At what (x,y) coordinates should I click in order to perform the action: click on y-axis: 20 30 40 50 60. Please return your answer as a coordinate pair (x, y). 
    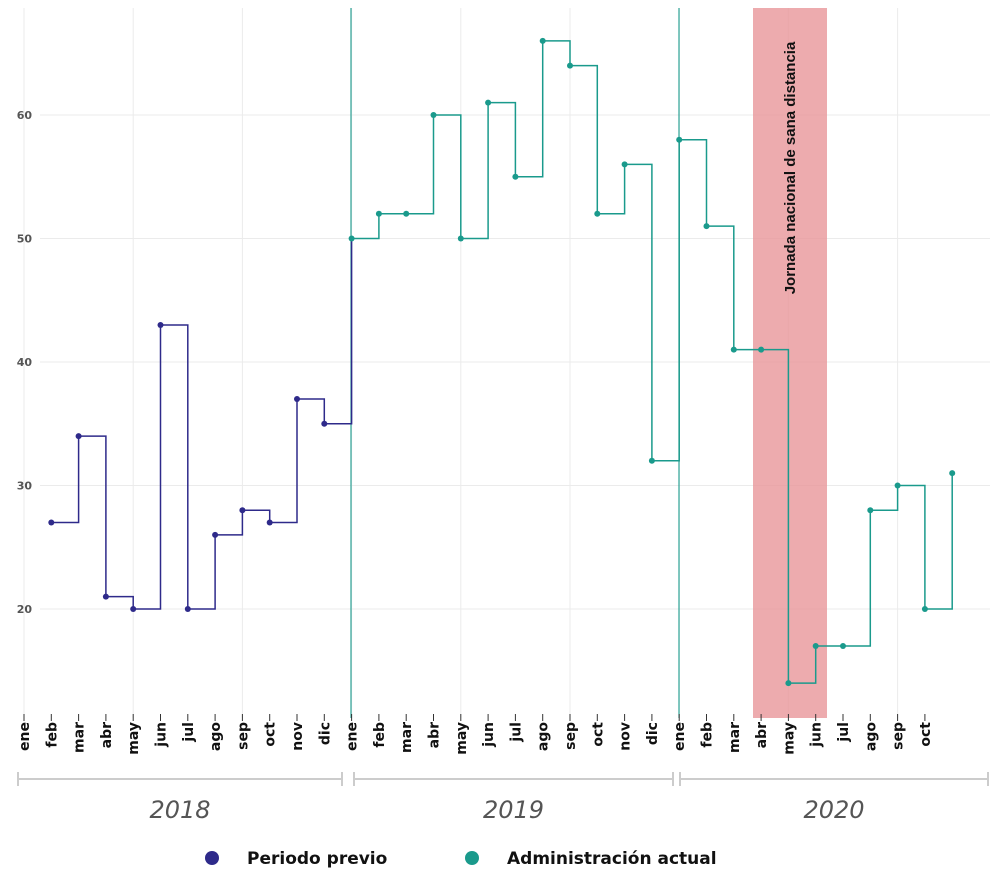
    Looking at the image, I should click on (25, 362).